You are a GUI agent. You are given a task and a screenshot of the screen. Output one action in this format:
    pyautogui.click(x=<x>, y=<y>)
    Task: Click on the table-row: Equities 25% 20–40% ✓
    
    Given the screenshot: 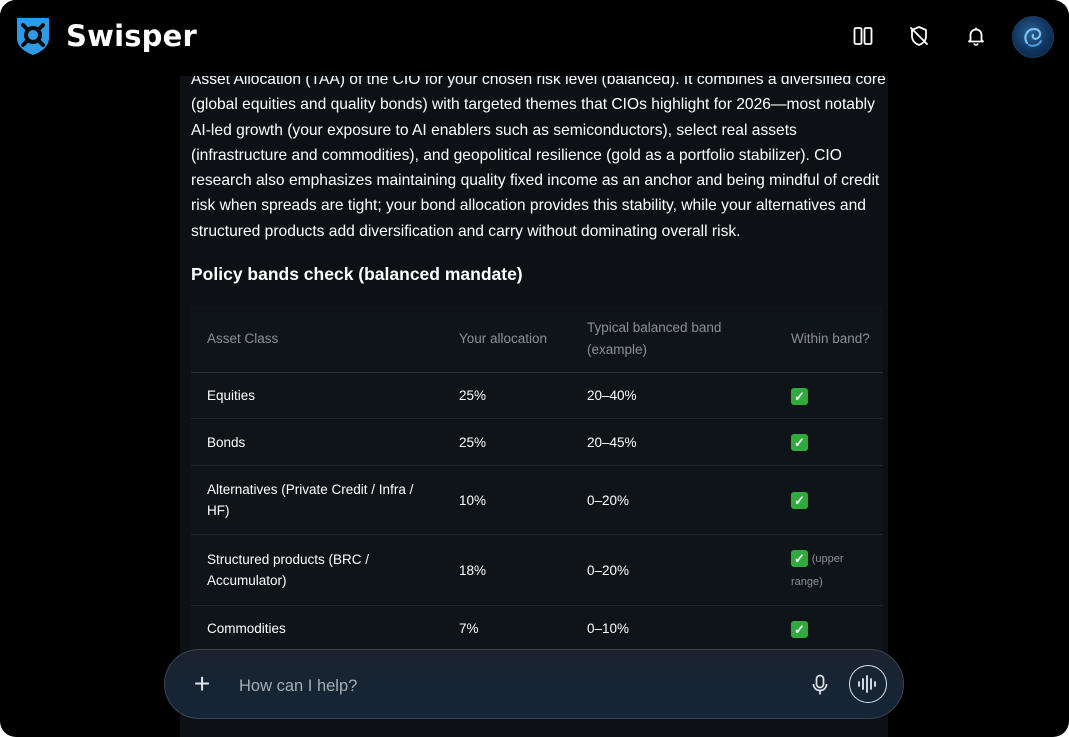 What is the action you would take?
    pyautogui.click(x=537, y=395)
    